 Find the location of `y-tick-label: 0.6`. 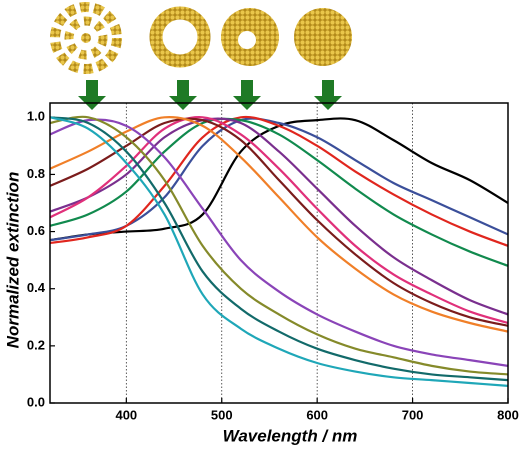

y-tick-label: 0.6 is located at coordinates (36, 230).